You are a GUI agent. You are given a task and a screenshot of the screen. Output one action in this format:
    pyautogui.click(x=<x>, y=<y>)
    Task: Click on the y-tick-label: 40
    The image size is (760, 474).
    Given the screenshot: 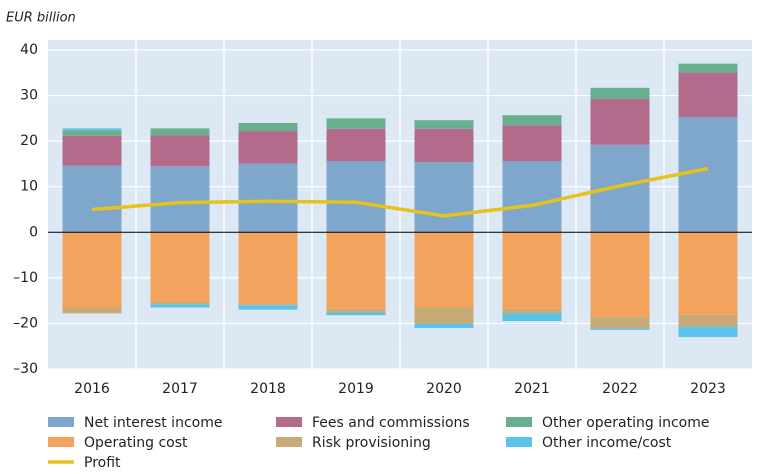 What is the action you would take?
    pyautogui.click(x=29, y=50)
    